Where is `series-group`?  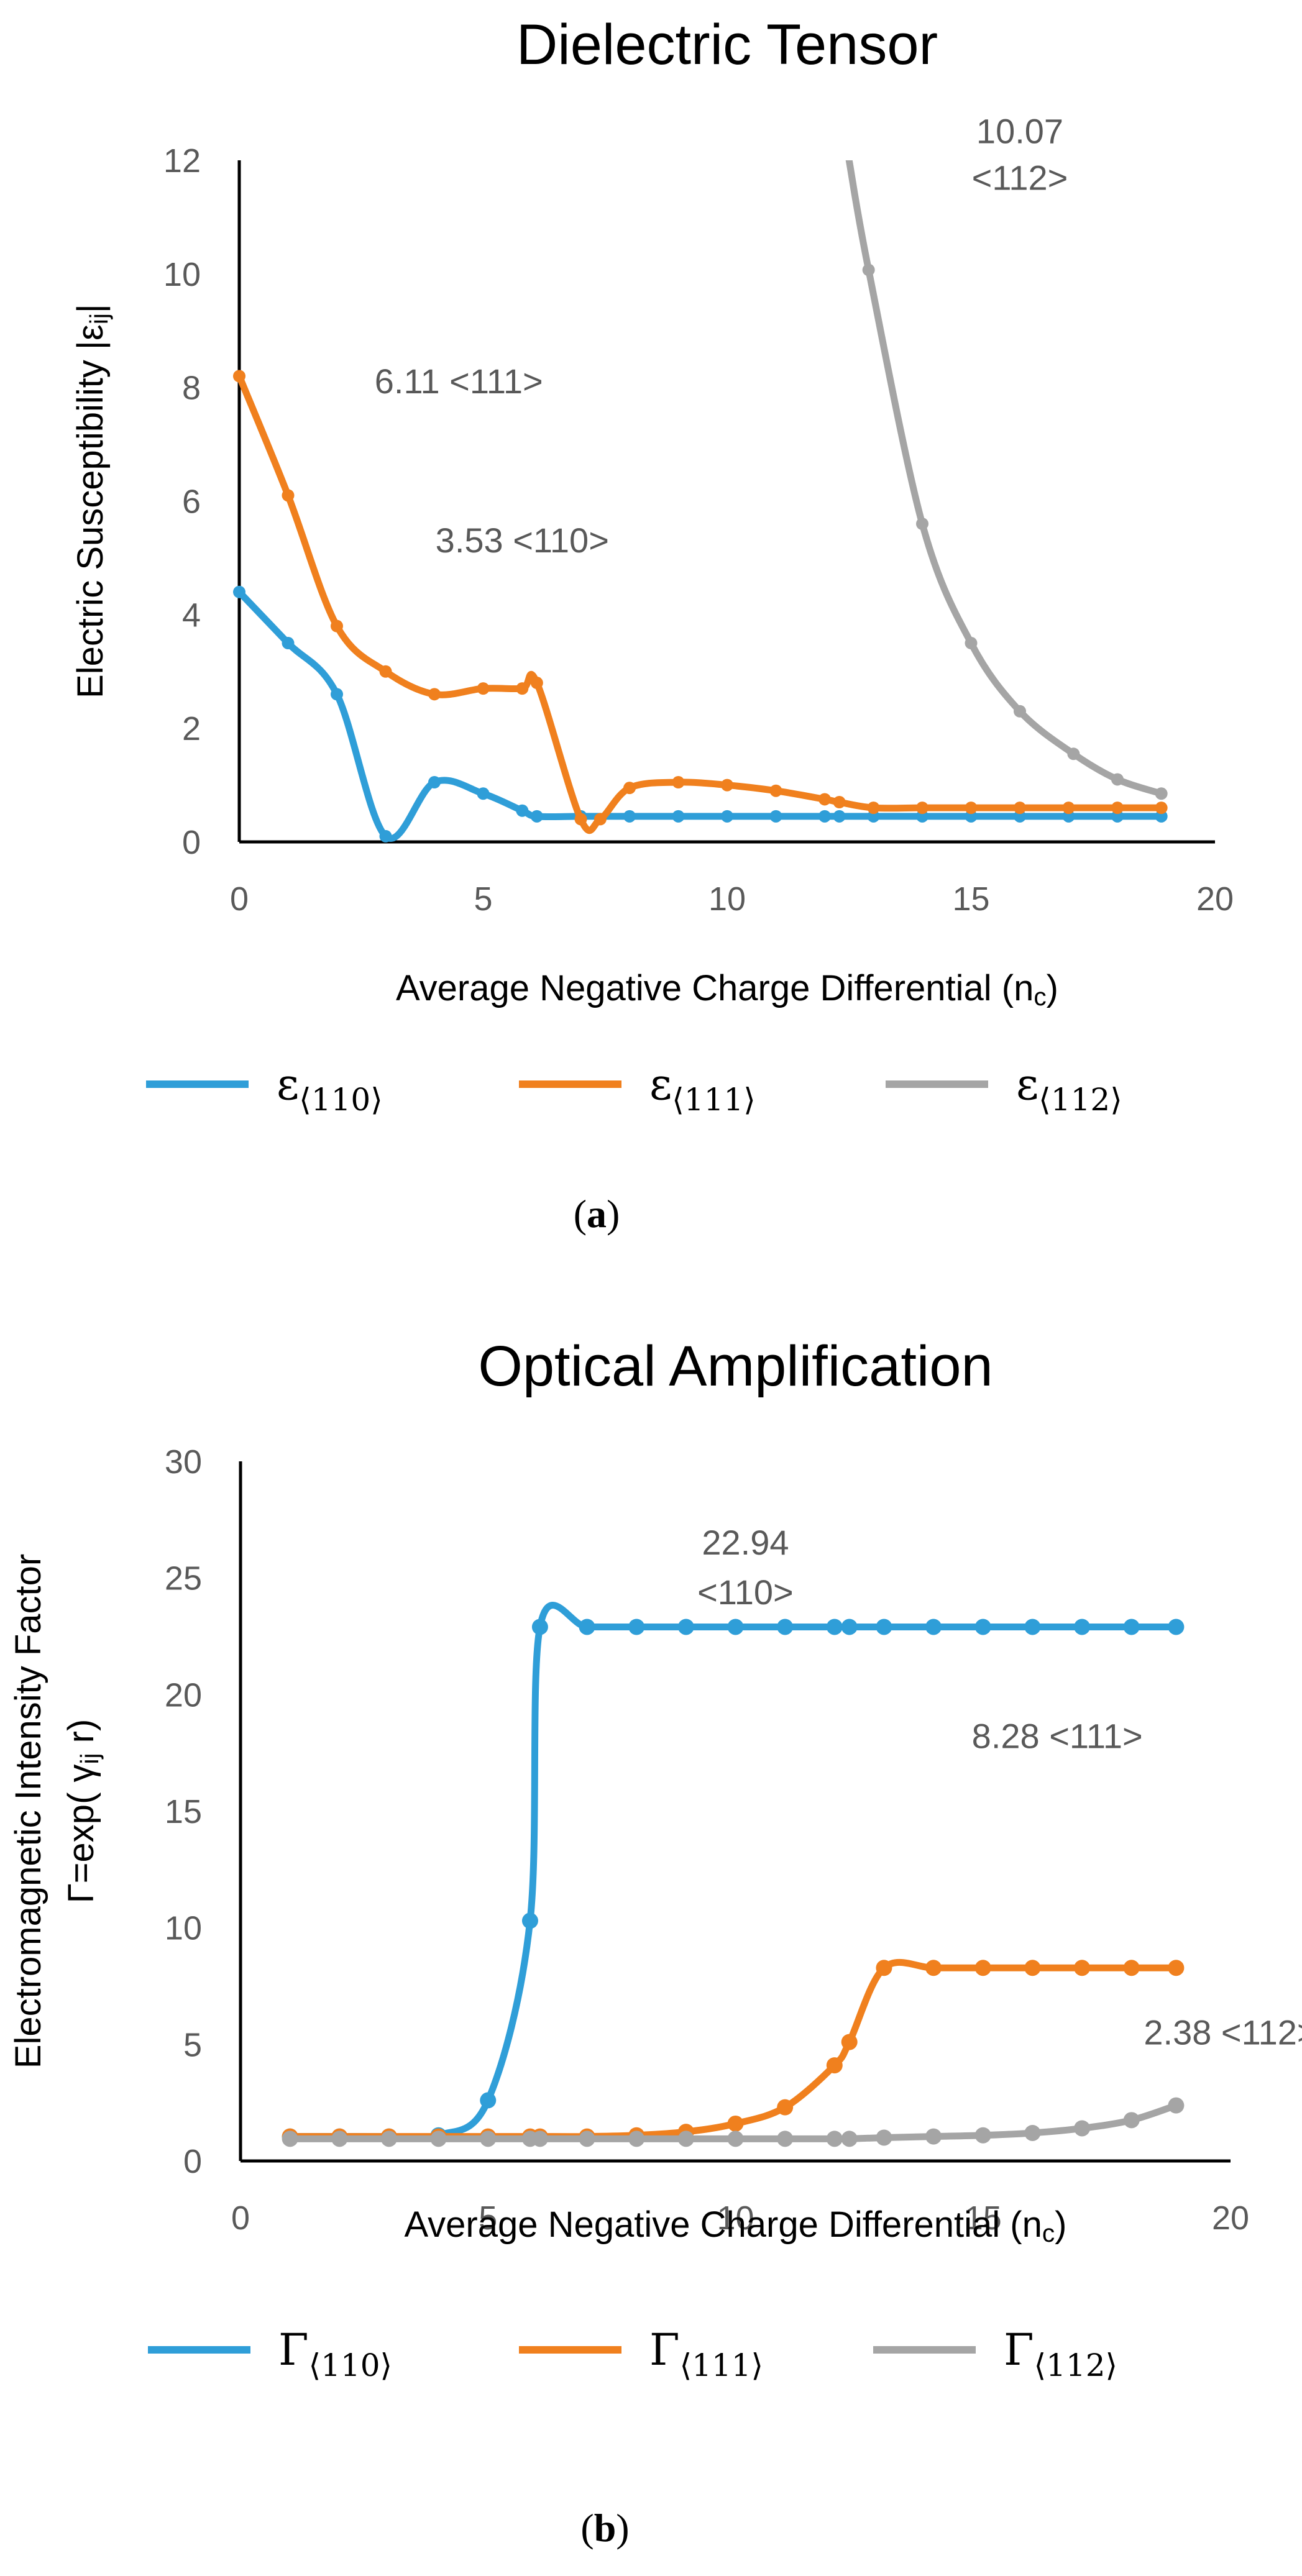 series-group is located at coordinates (733, 1874).